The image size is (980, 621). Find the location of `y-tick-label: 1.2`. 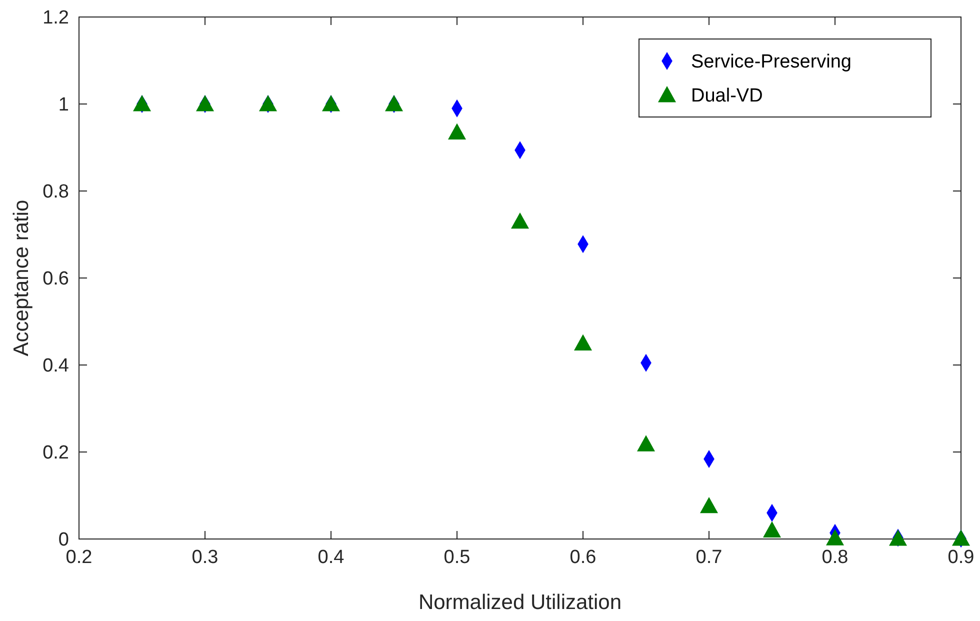

y-tick-label: 1.2 is located at coordinates (55, 18).